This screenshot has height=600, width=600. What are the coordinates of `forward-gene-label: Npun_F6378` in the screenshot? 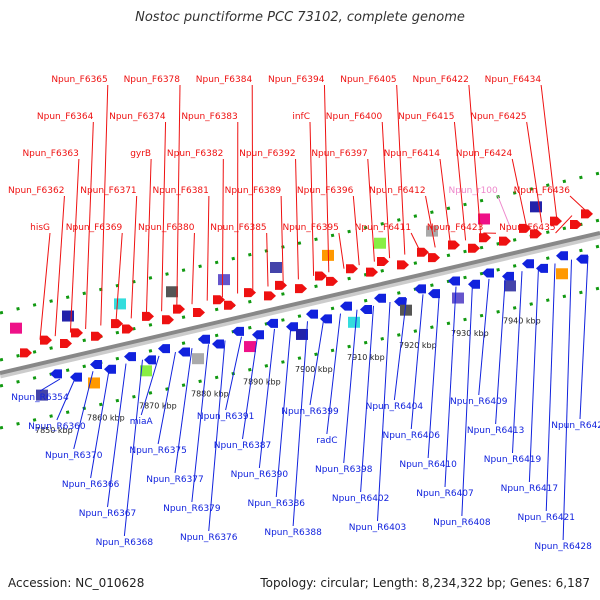 It's located at (152, 80).